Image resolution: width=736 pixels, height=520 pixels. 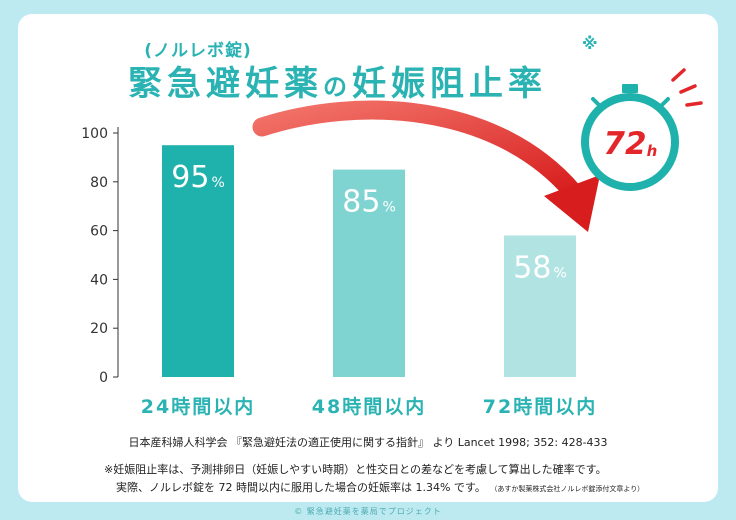 I want to click on note-line-2-source: （あすか製薬株式会社ノルレボ錠添付文章より）, so click(x=569, y=489).